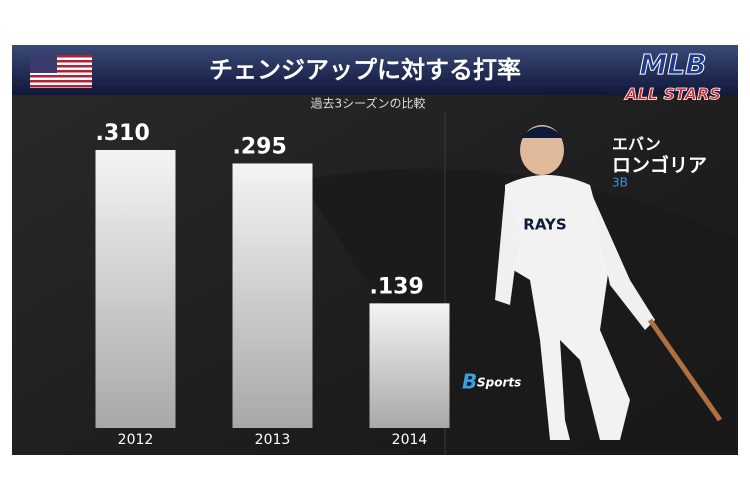 This screenshot has width=750, height=500. What do you see at coordinates (367, 103) in the screenshot?
I see `chart-subtitle: 過去3シーズンの比較` at bounding box center [367, 103].